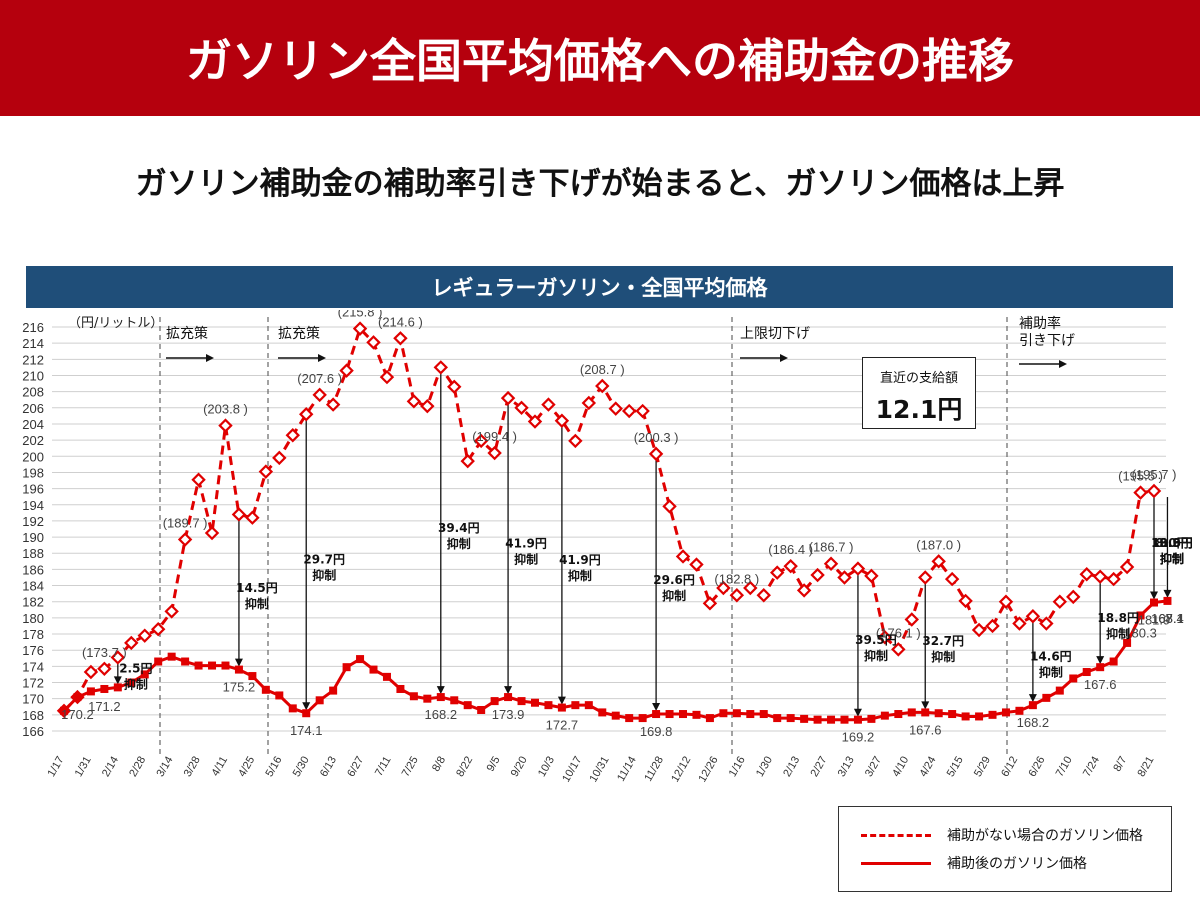  What do you see at coordinates (33, 521) in the screenshot?
I see `y-tick-label: 192` at bounding box center [33, 521].